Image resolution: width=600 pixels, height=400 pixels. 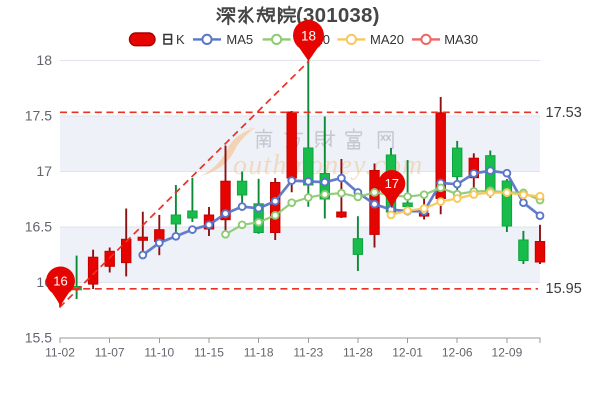 What do you see at coordinates (180, 39) in the screenshot?
I see `svg-text: K` at bounding box center [180, 39].